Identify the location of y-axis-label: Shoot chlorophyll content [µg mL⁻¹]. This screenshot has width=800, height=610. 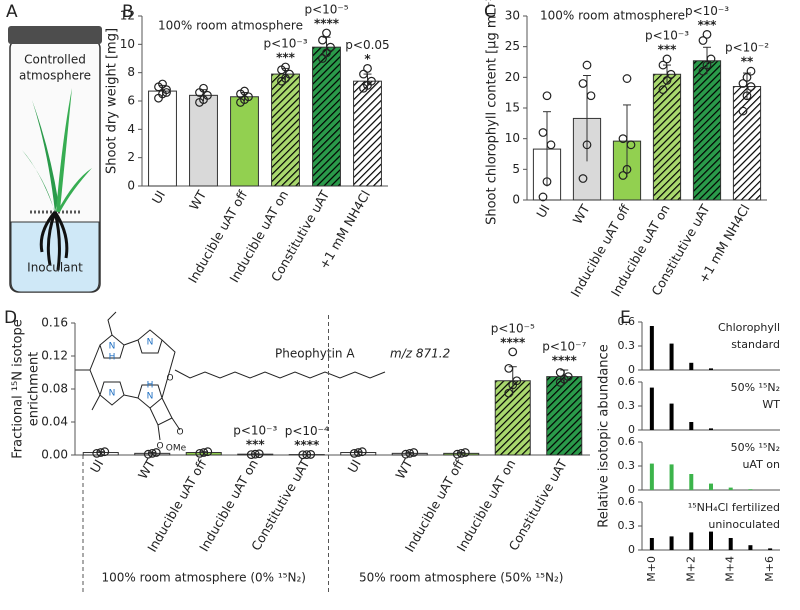
(492, 112).